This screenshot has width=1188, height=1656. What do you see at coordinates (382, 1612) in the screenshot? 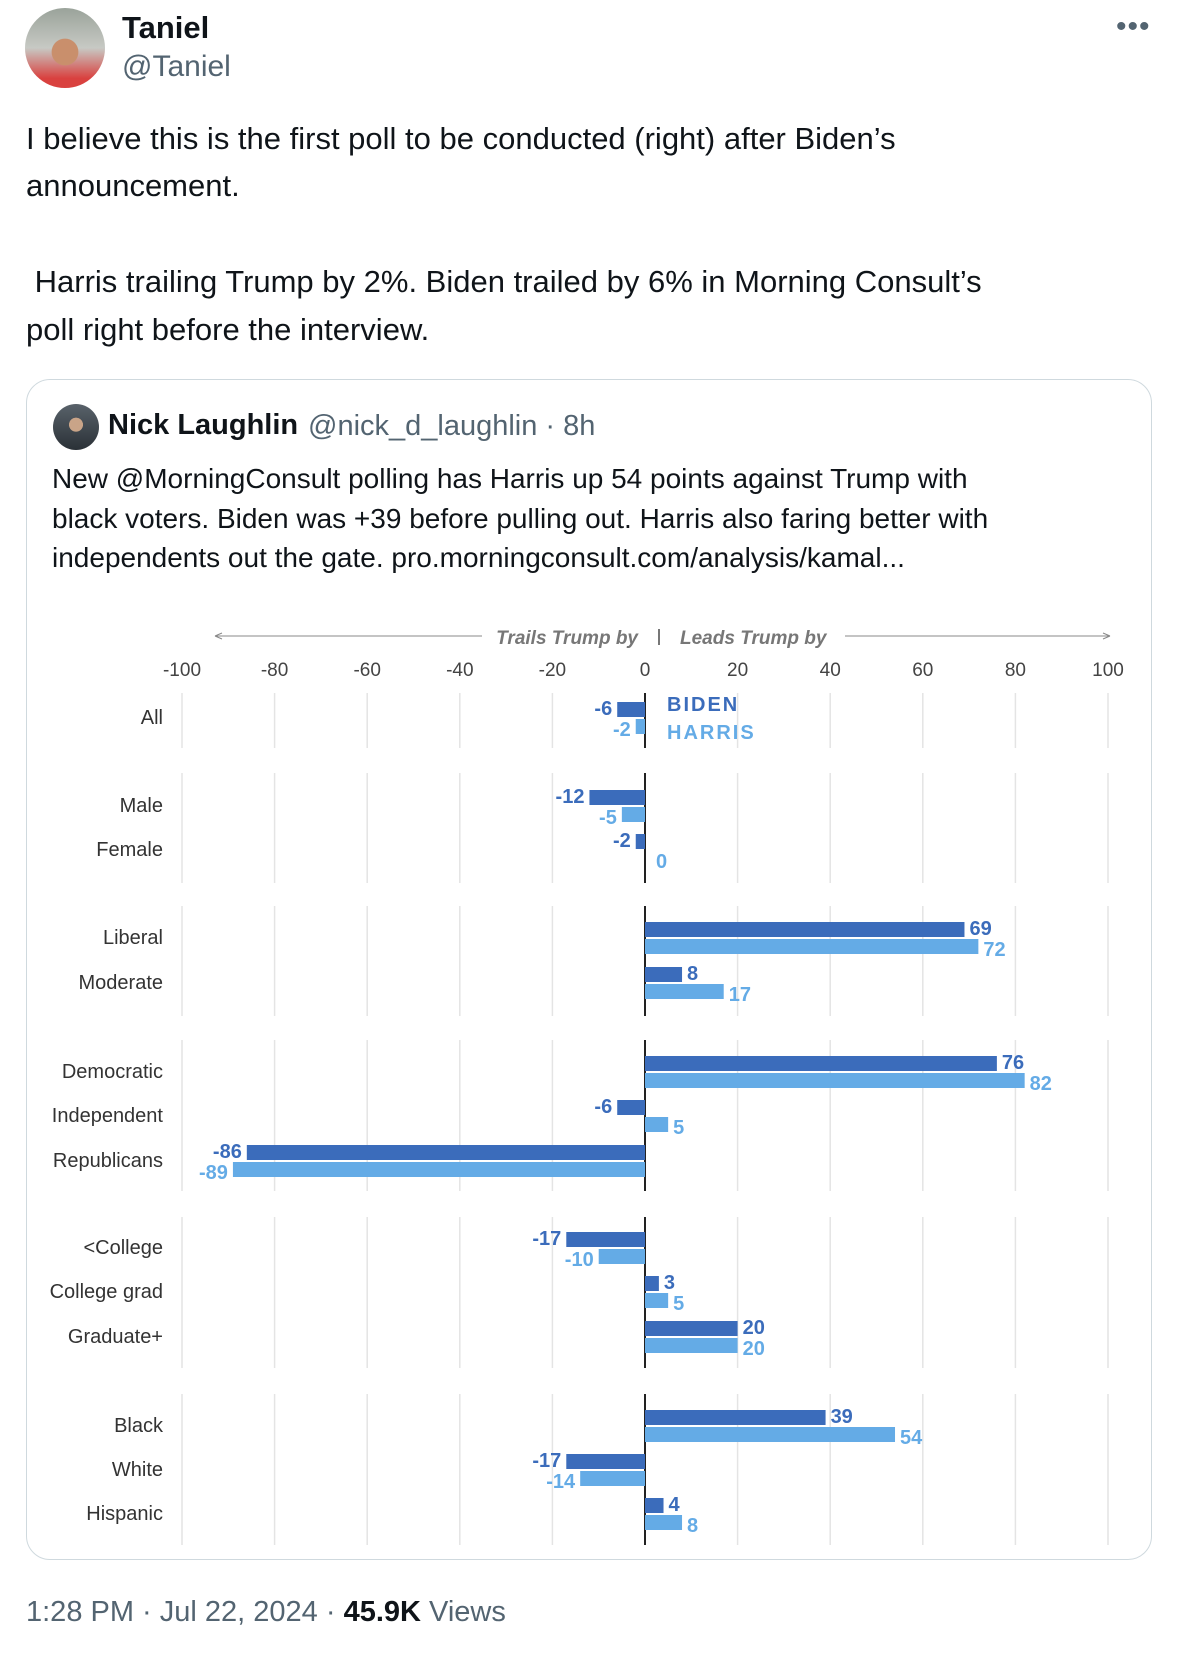
I see `views-count: 45.9K` at bounding box center [382, 1612].